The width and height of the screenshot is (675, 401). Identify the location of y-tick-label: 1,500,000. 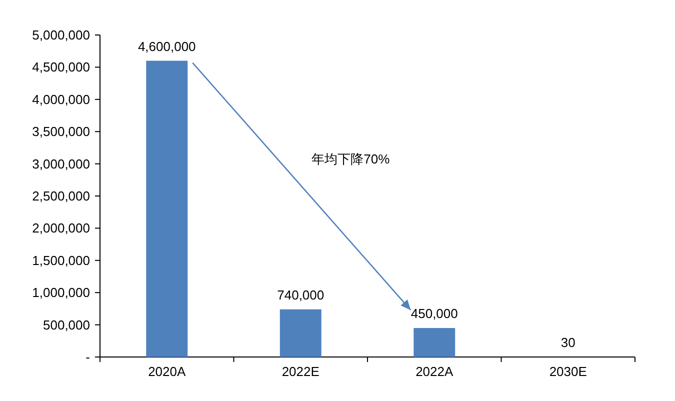
(61, 260).